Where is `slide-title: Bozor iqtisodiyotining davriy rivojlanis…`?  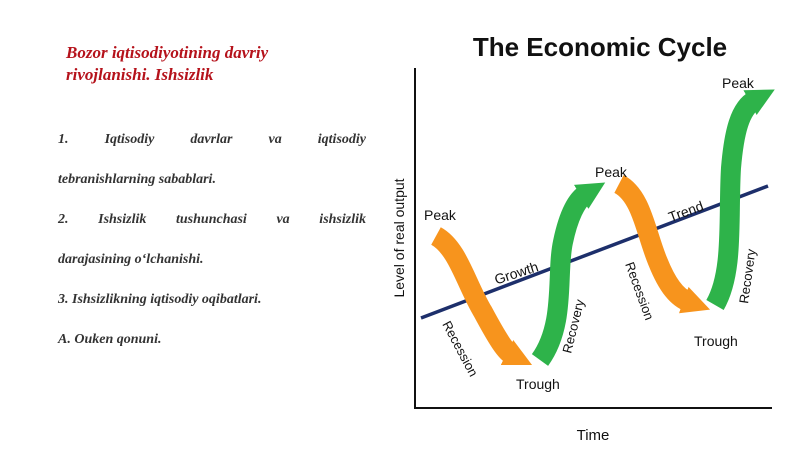
slide-title: Bozor iqtisodiyotining davriy rivojlanis… is located at coordinates (216, 64).